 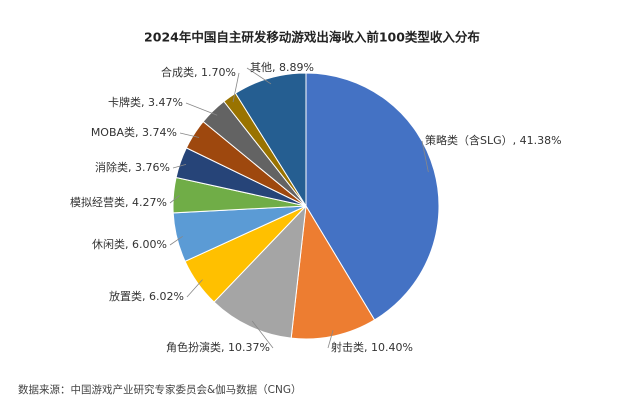 I want to click on data-label: 策略类（含SLG）, 41.38%, so click(x=493, y=140).